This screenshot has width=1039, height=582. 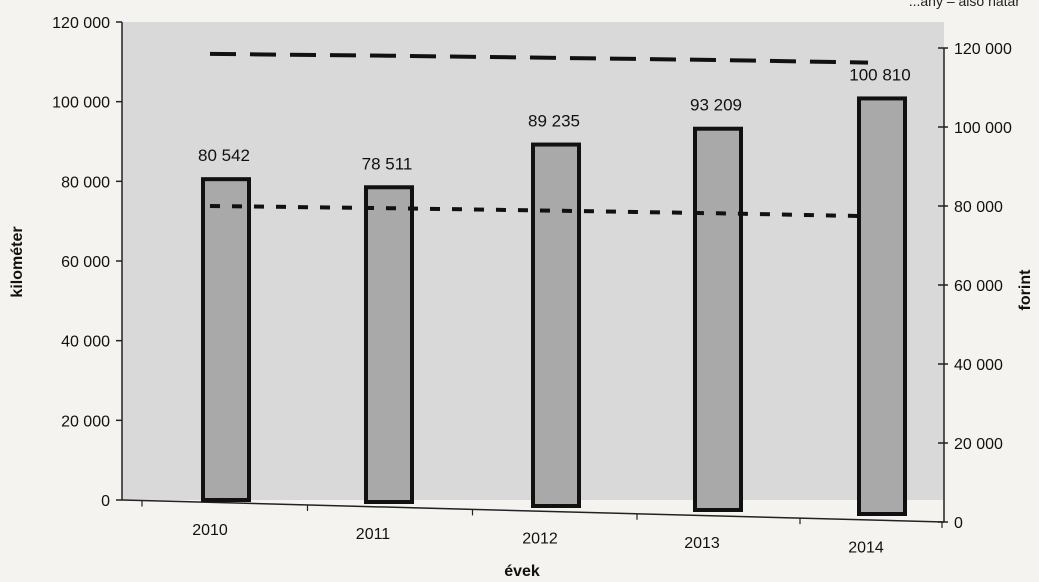 I want to click on y2-tick-label: 0, so click(x=958, y=523).